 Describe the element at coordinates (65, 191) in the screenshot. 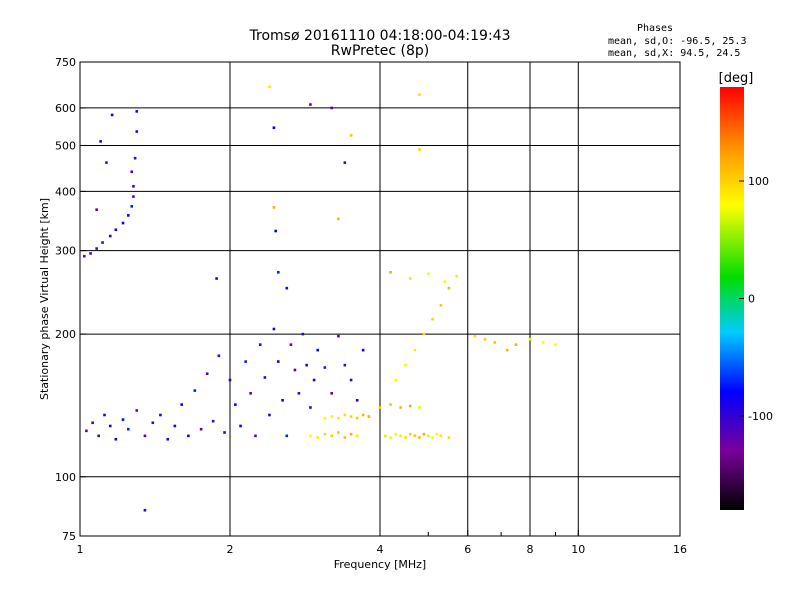

I see `y-tick-label: 400` at that location.